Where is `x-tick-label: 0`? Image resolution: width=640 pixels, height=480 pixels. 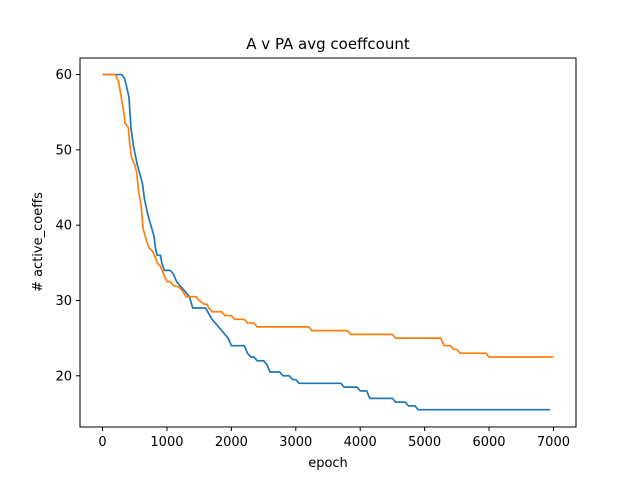
x-tick-label: 0 is located at coordinates (102, 442).